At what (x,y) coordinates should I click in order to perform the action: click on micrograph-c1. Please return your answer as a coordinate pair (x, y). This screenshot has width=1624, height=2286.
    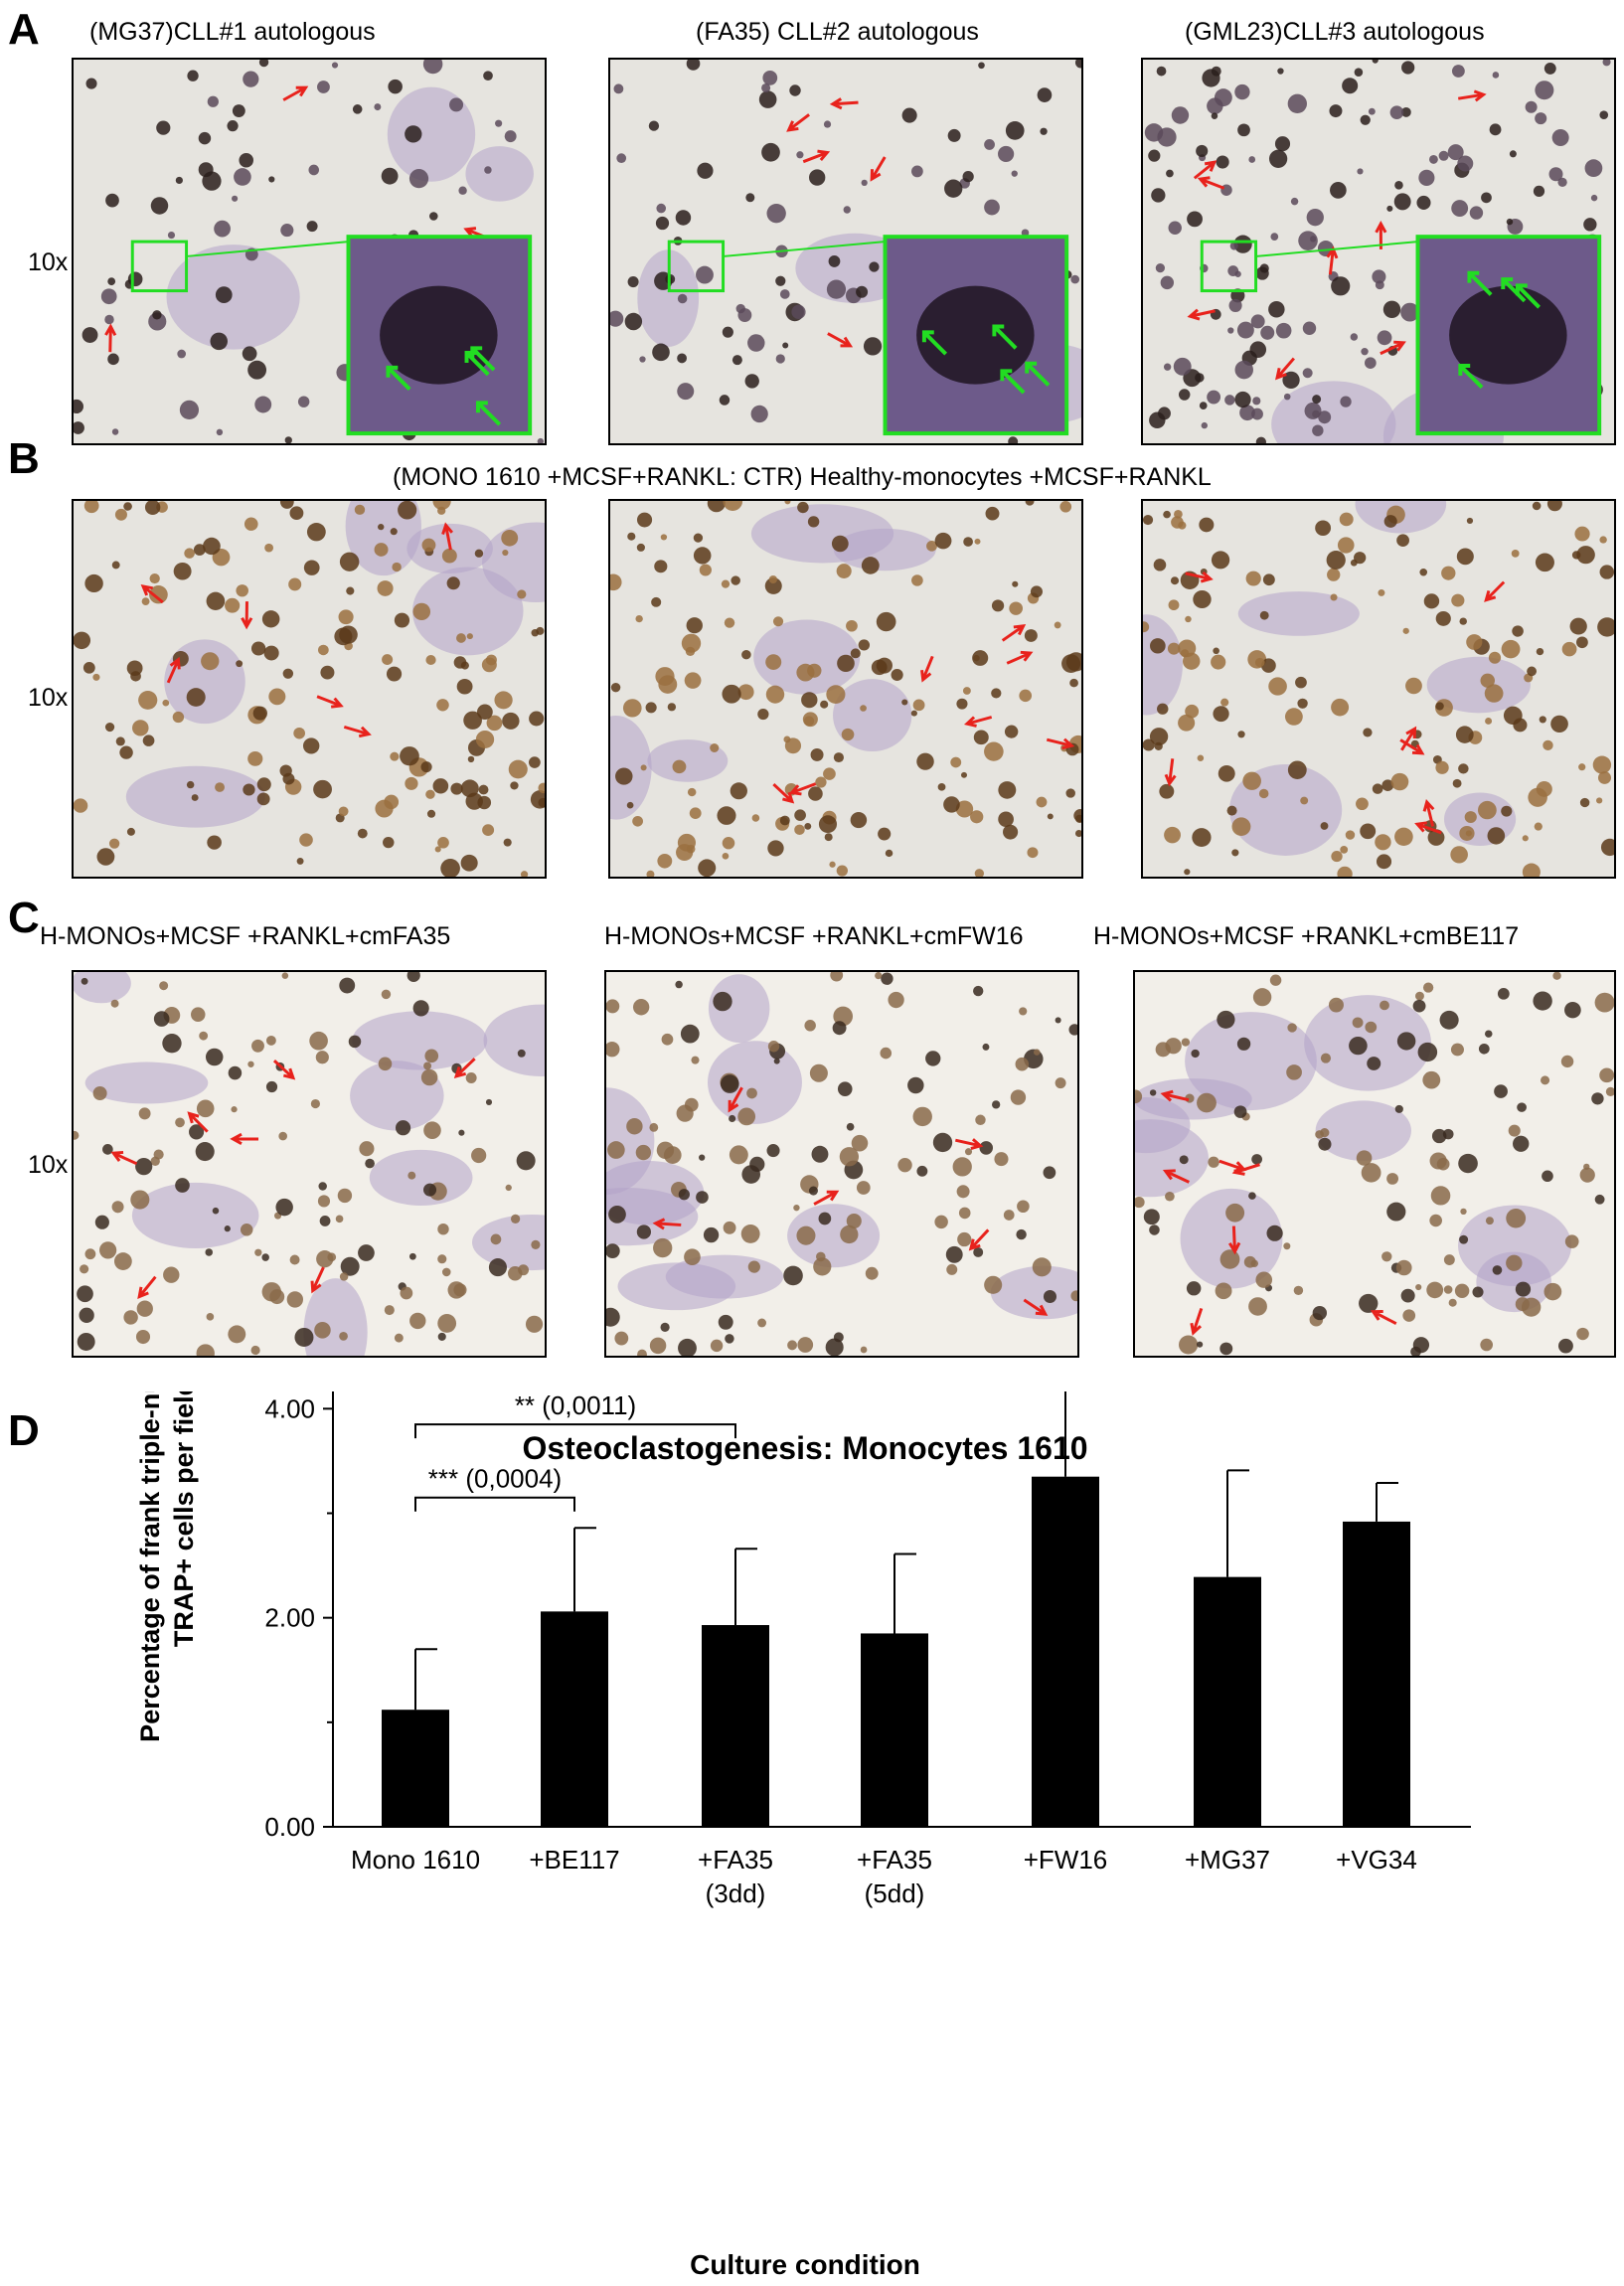
    Looking at the image, I should click on (309, 1164).